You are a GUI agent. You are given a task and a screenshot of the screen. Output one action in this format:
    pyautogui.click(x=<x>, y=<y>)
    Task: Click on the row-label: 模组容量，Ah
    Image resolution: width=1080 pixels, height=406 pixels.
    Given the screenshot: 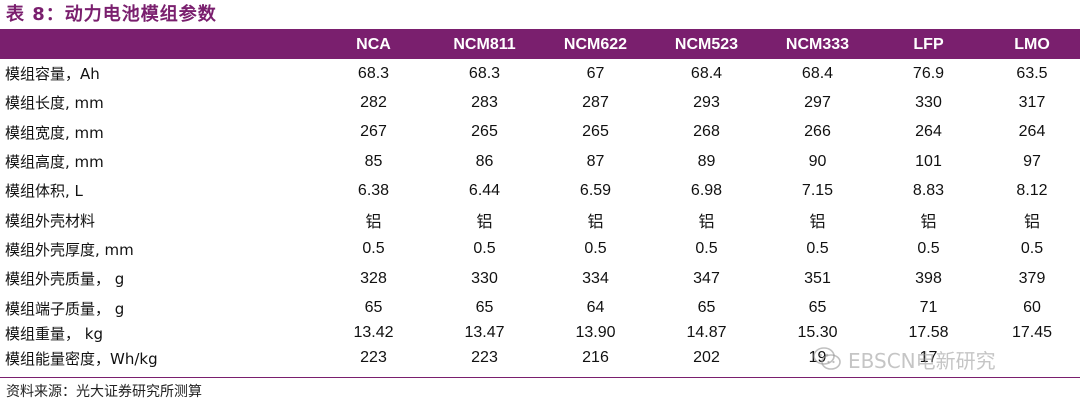 What is the action you would take?
    pyautogui.click(x=52, y=74)
    